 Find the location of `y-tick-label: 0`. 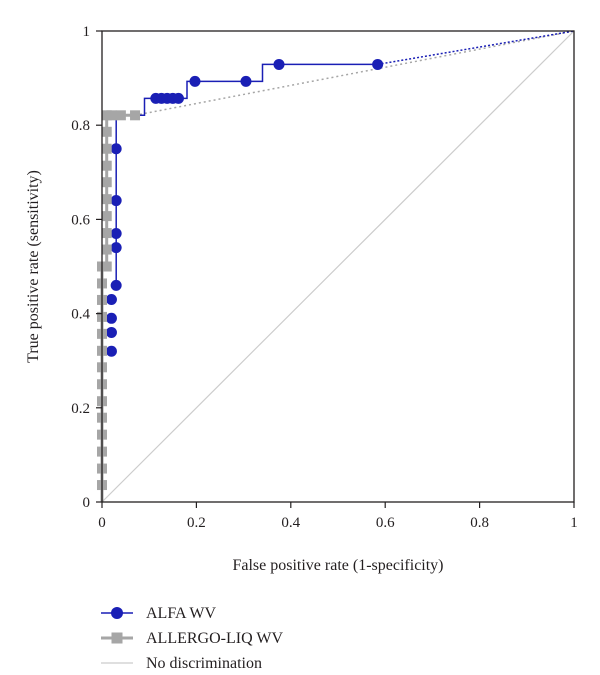

y-tick-label: 0 is located at coordinates (87, 503).